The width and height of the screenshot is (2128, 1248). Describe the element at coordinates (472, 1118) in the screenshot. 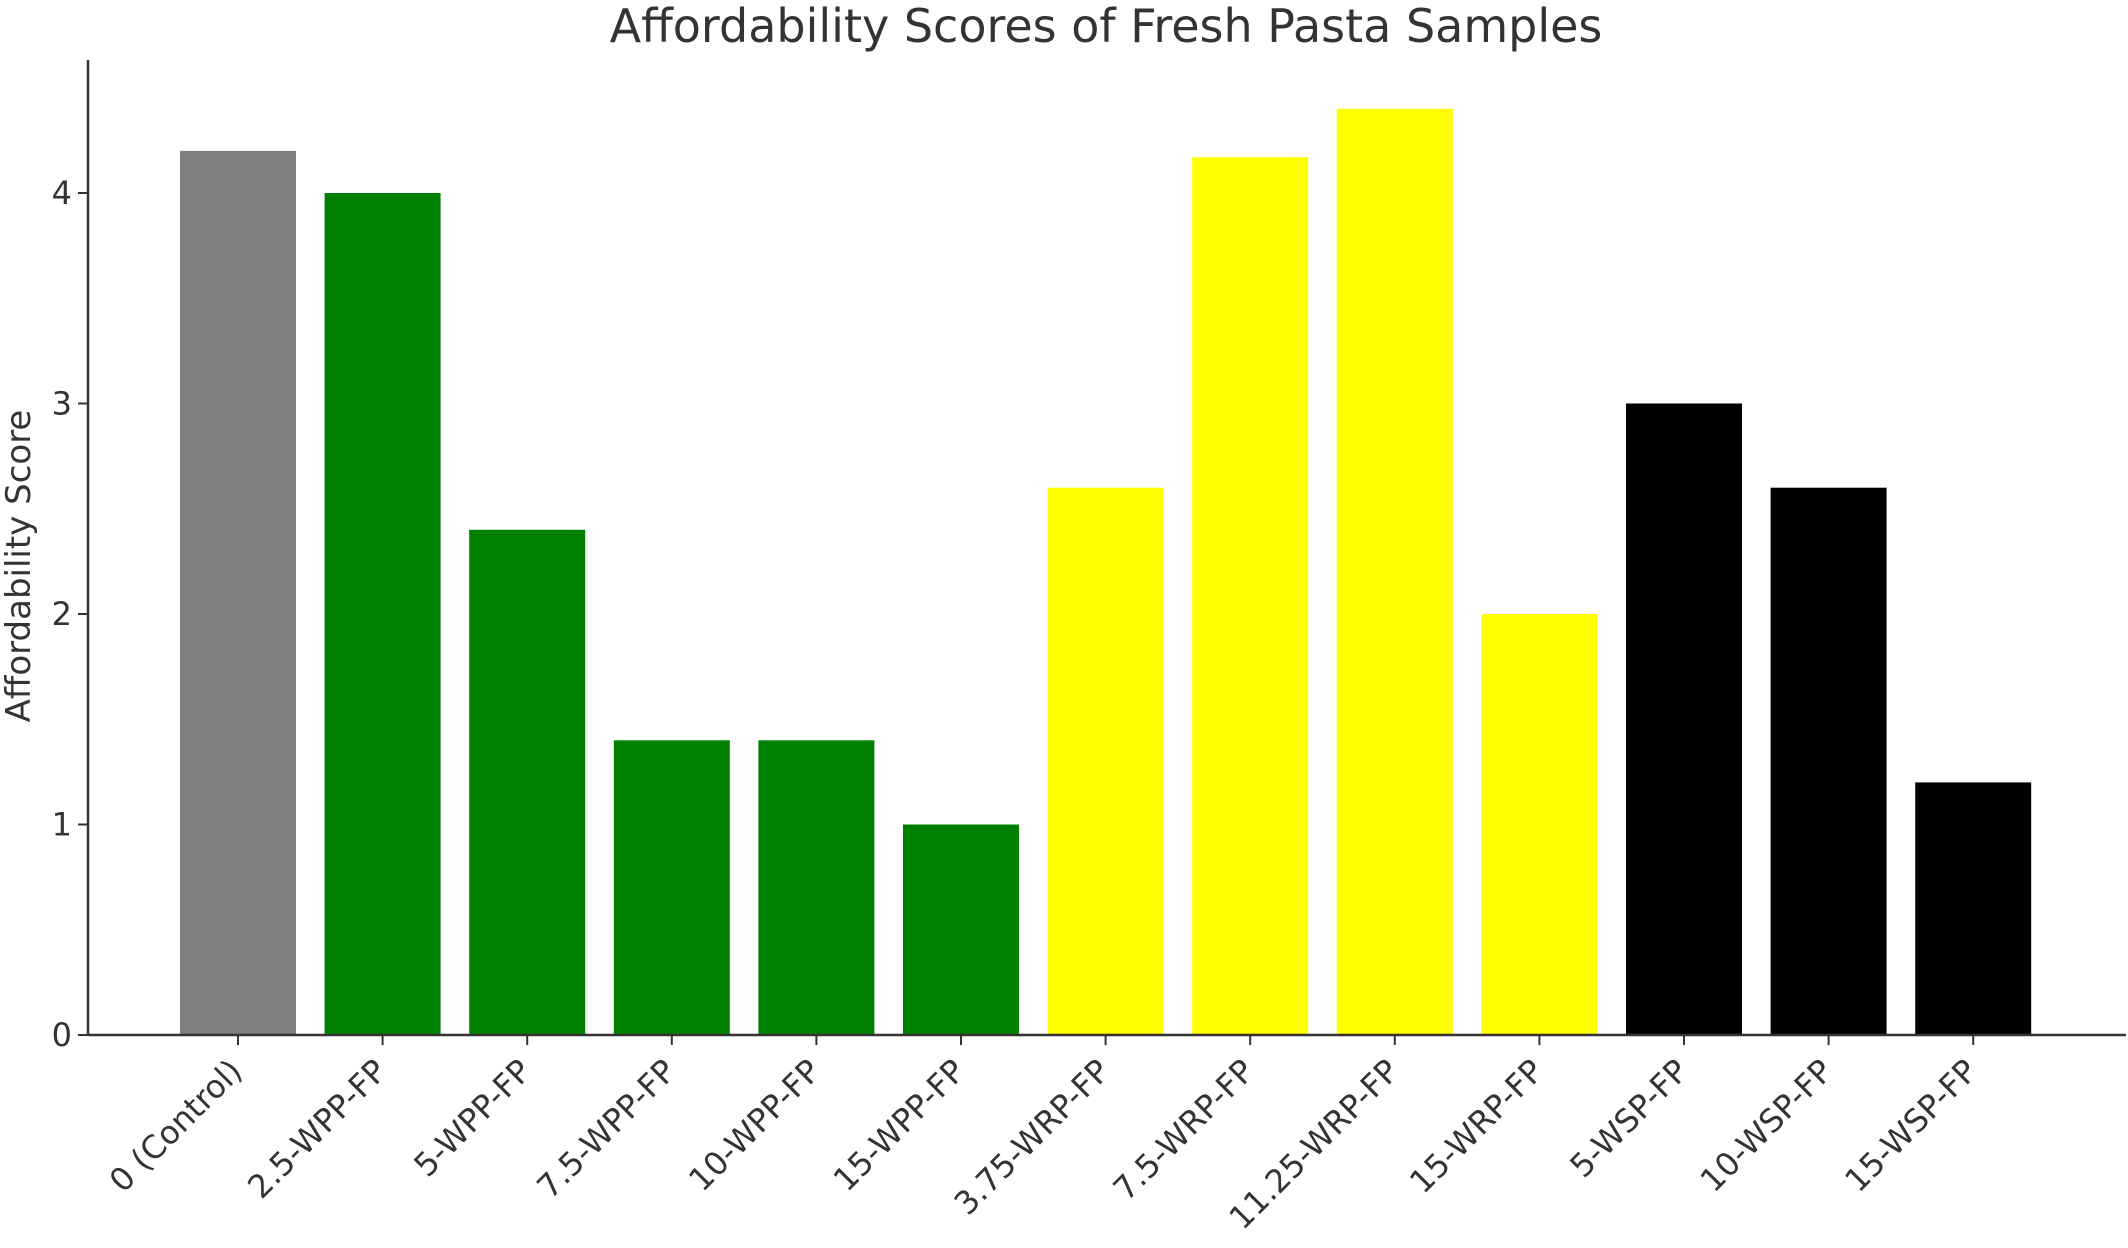

I see `x-tick-label-2: 5-WPP-FP` at that location.